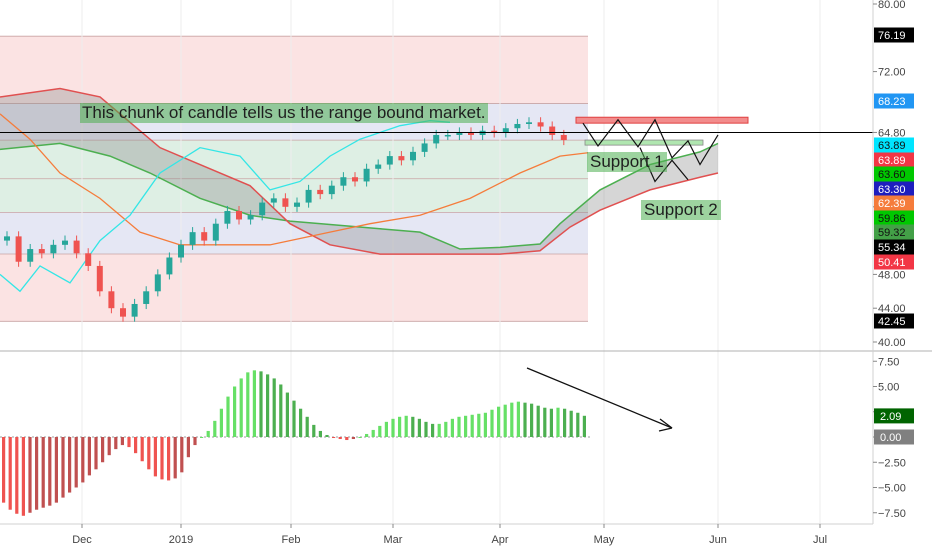 This screenshot has width=932, height=550. I want to click on oscillator-value-box, so click(894, 437).